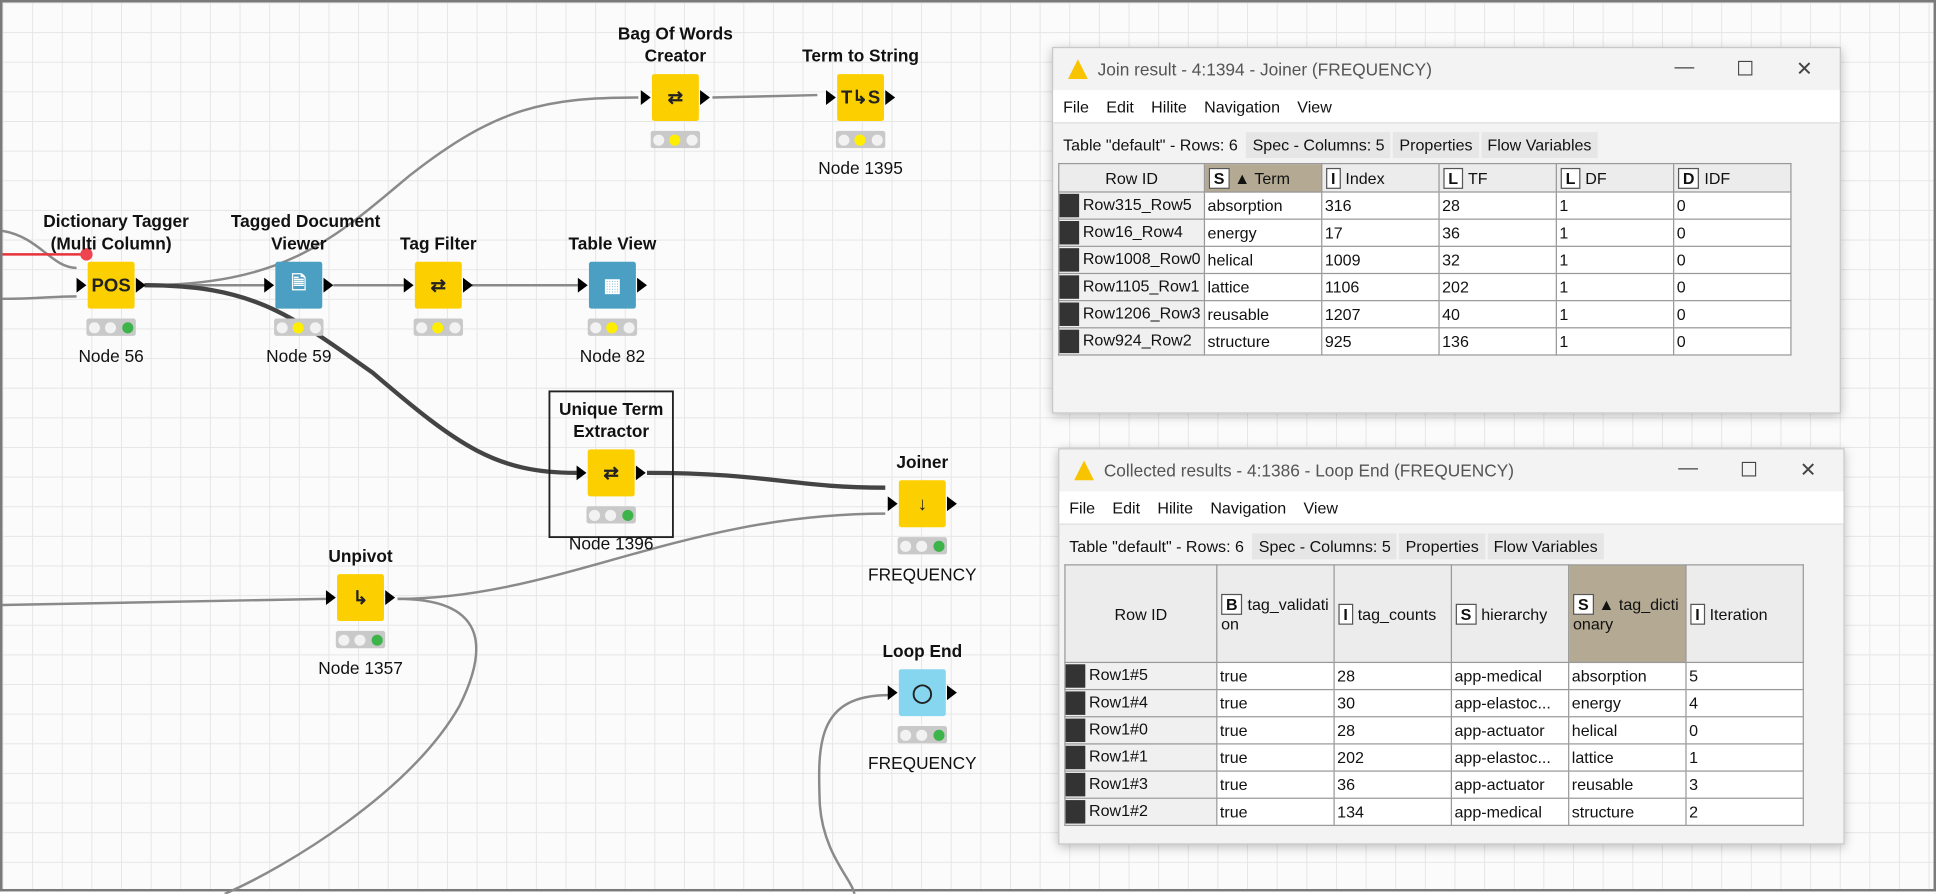 The width and height of the screenshot is (1936, 894). Describe the element at coordinates (861, 98) in the screenshot. I see `term-to-string-icon: T↳S` at that location.